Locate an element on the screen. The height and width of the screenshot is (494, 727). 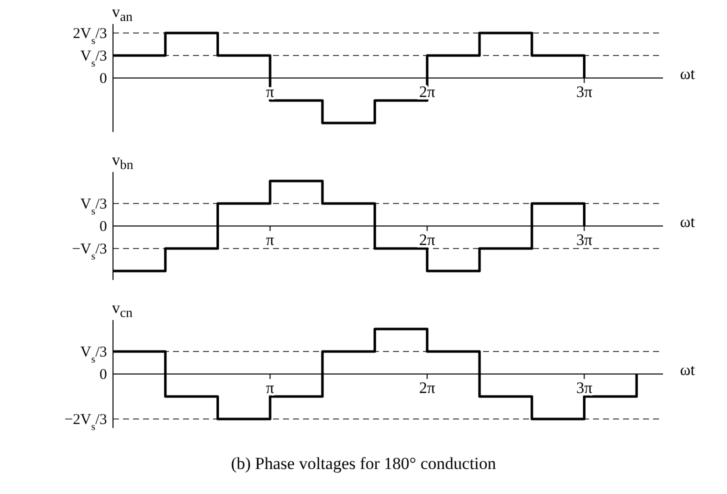
ref-line-label: −V$_{s}$/3 is located at coordinates (89, 252).